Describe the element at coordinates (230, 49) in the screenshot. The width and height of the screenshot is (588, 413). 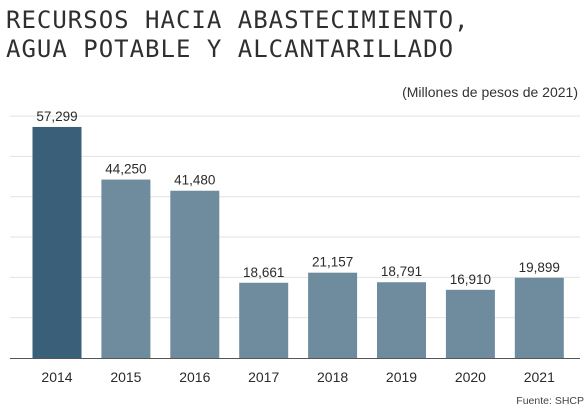
I see `chart-title-line-2: AGUA POTABLE Y ALCANTARILLADO` at that location.